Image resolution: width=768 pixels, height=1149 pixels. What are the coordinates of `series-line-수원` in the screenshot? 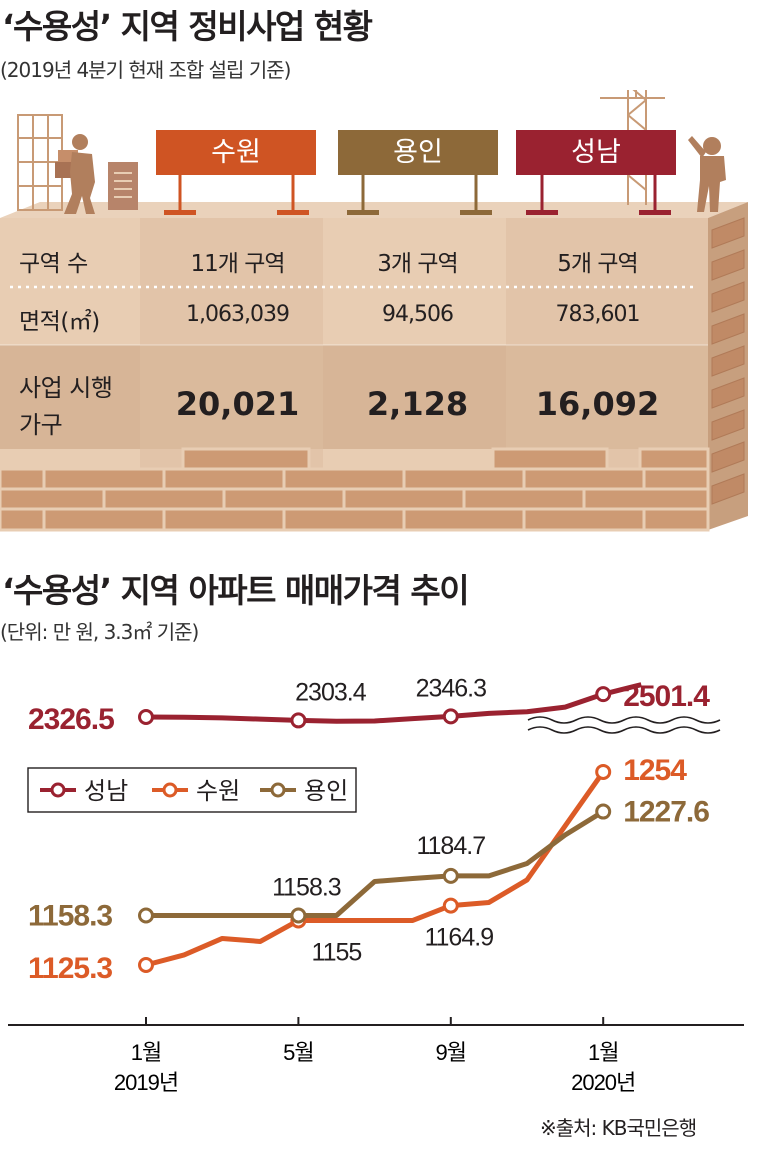 It's located at (375, 869).